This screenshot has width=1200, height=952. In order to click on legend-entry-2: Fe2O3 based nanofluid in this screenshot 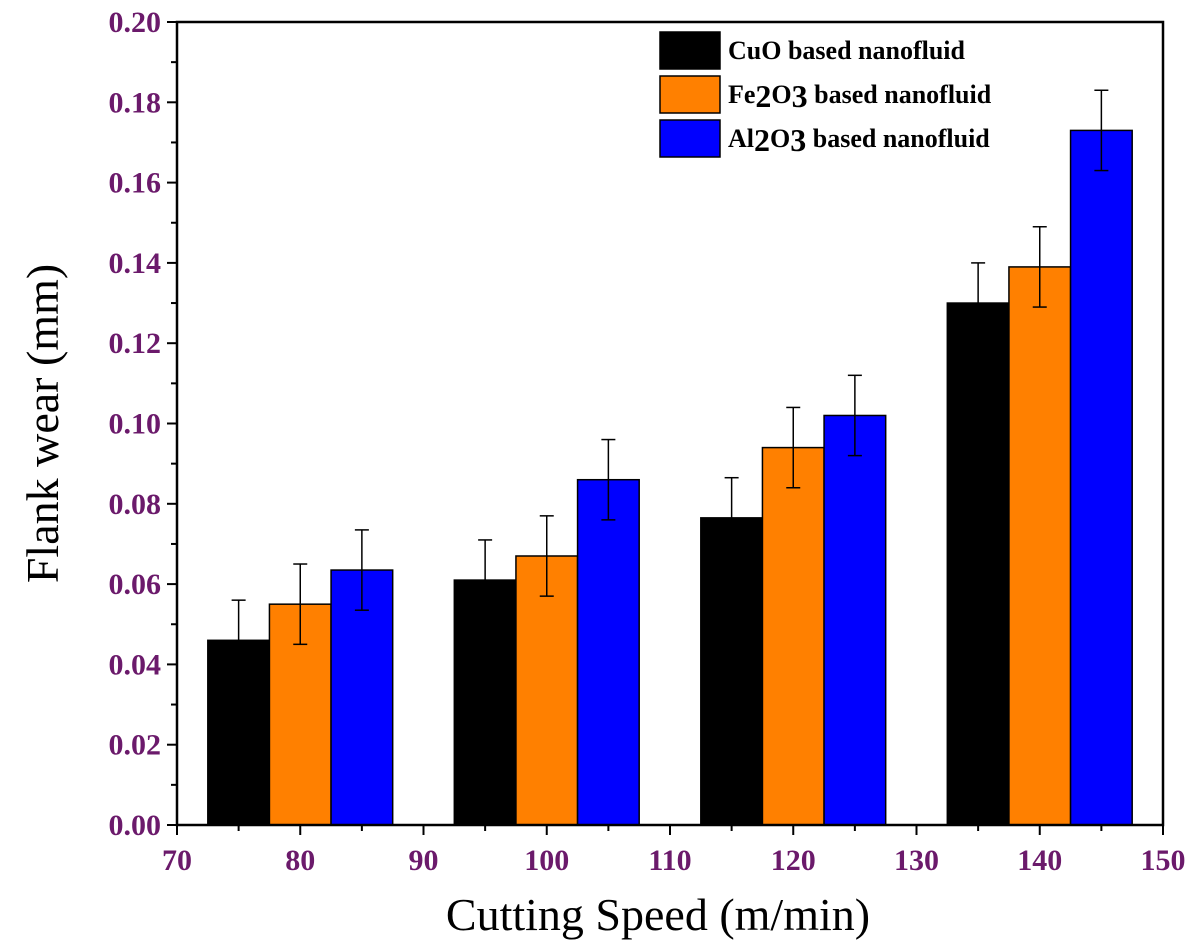, I will do `click(825, 94)`.